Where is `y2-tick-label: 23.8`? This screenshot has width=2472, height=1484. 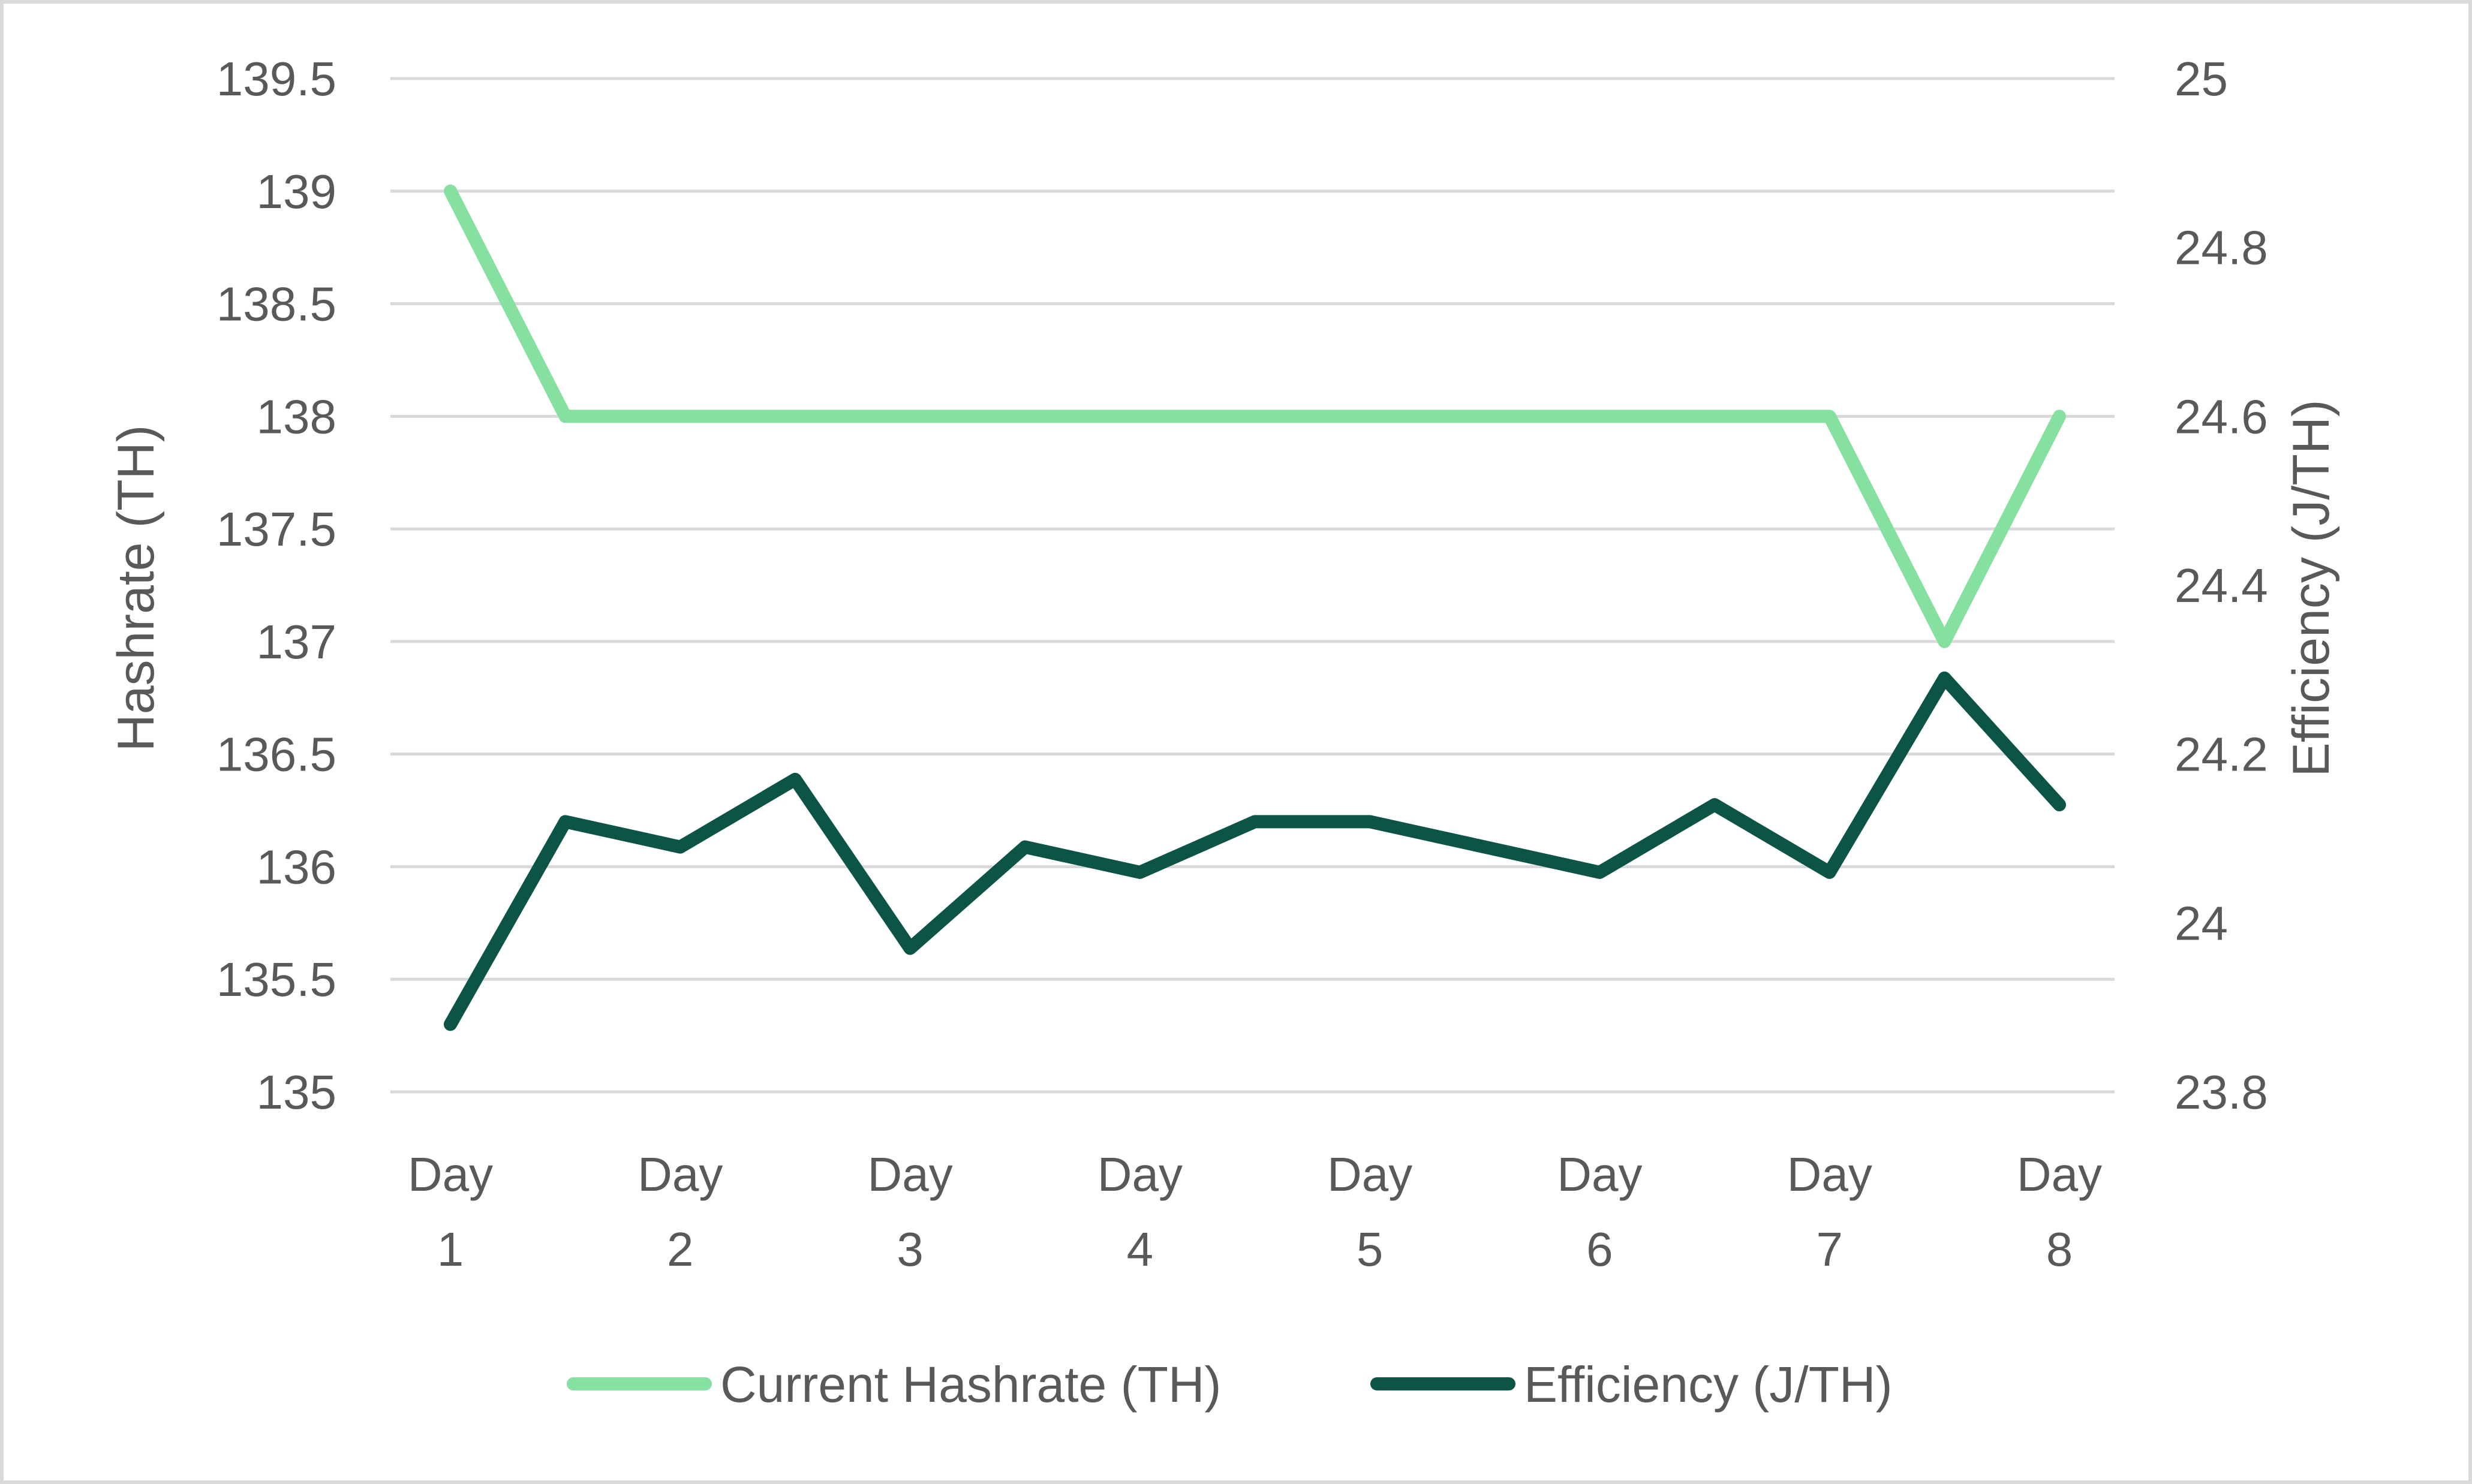 y2-tick-label: 23.8 is located at coordinates (2221, 1092).